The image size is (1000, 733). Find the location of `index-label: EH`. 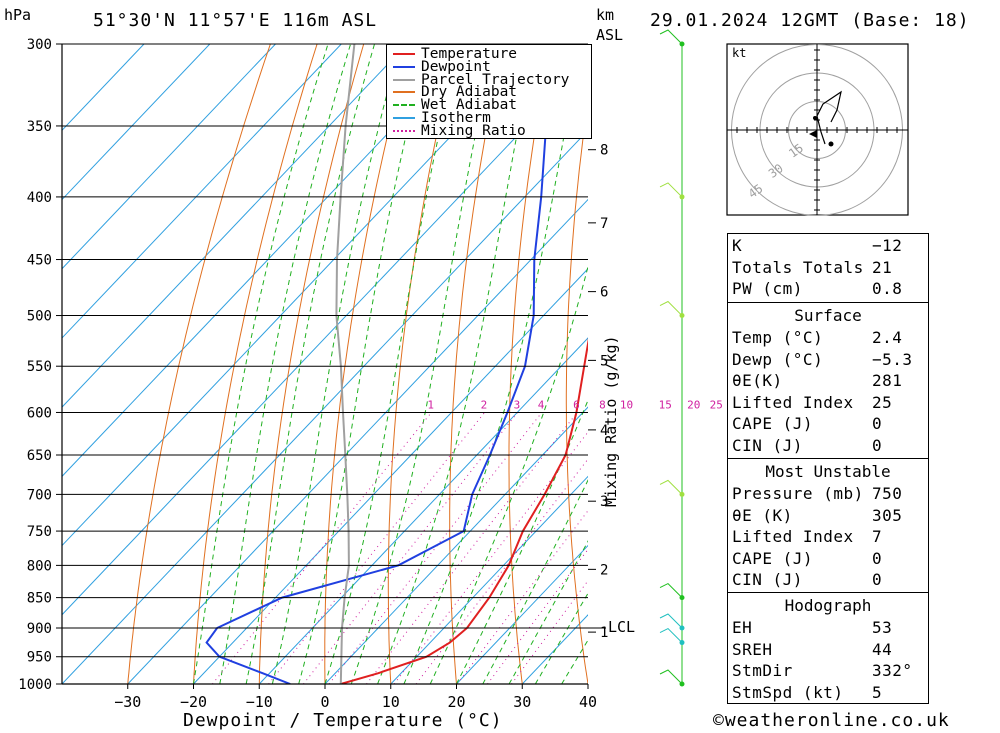

index-label: EH is located at coordinates (742, 627).